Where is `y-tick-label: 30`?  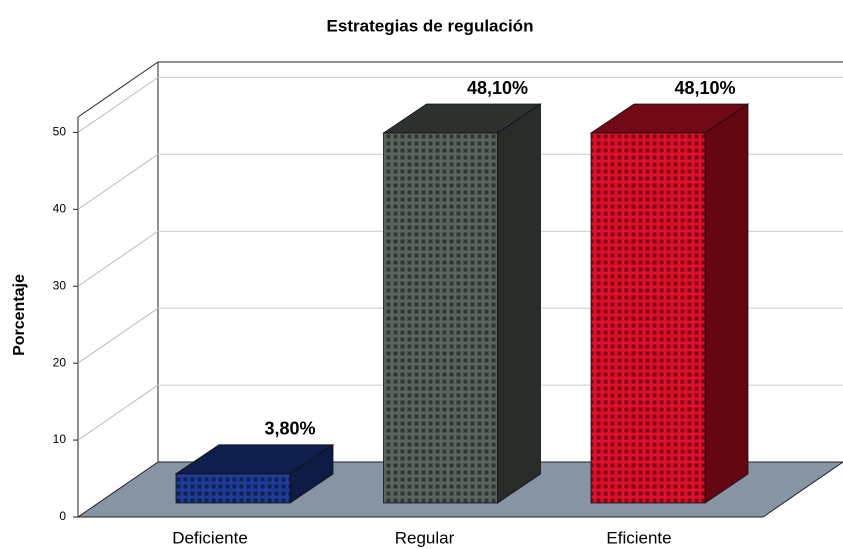 y-tick-label: 30 is located at coordinates (60, 285).